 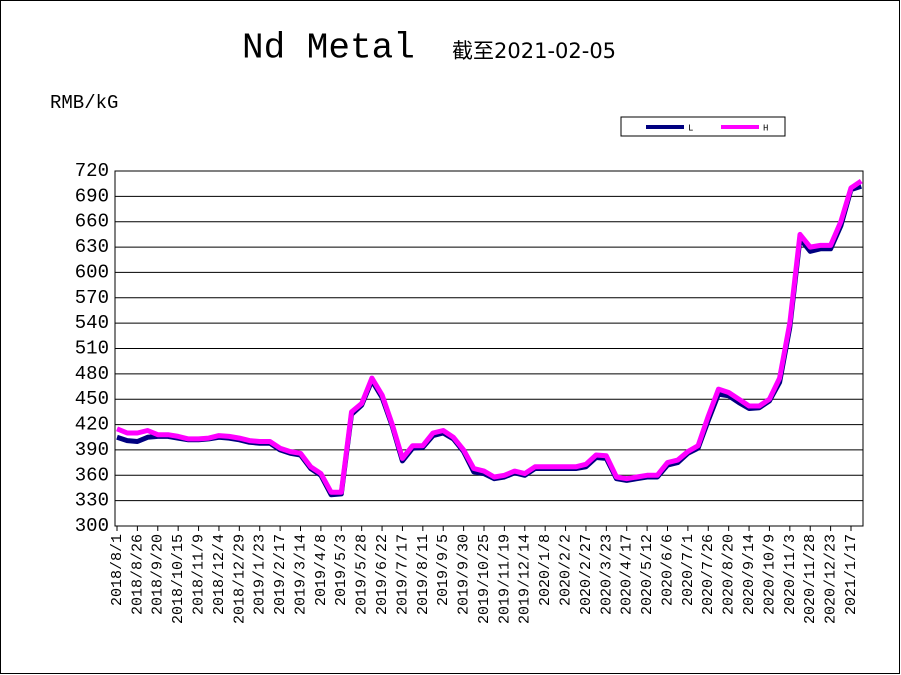 What do you see at coordinates (464, 574) in the screenshot?
I see `x-tick-label: 2019/9/30` at bounding box center [464, 574].